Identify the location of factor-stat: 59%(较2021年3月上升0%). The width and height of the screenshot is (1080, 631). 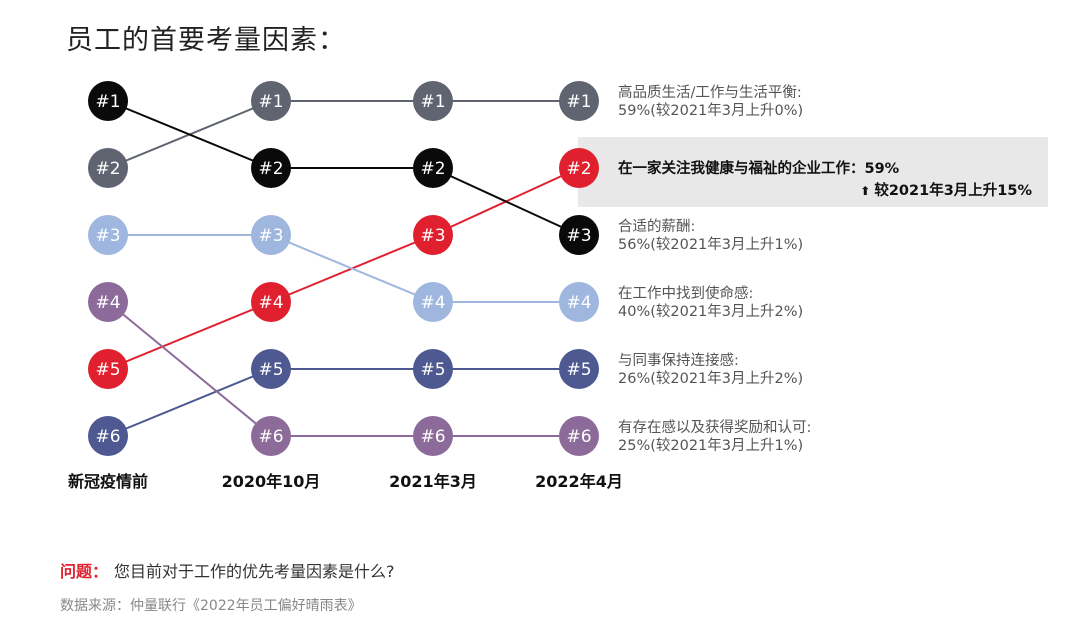
(711, 111).